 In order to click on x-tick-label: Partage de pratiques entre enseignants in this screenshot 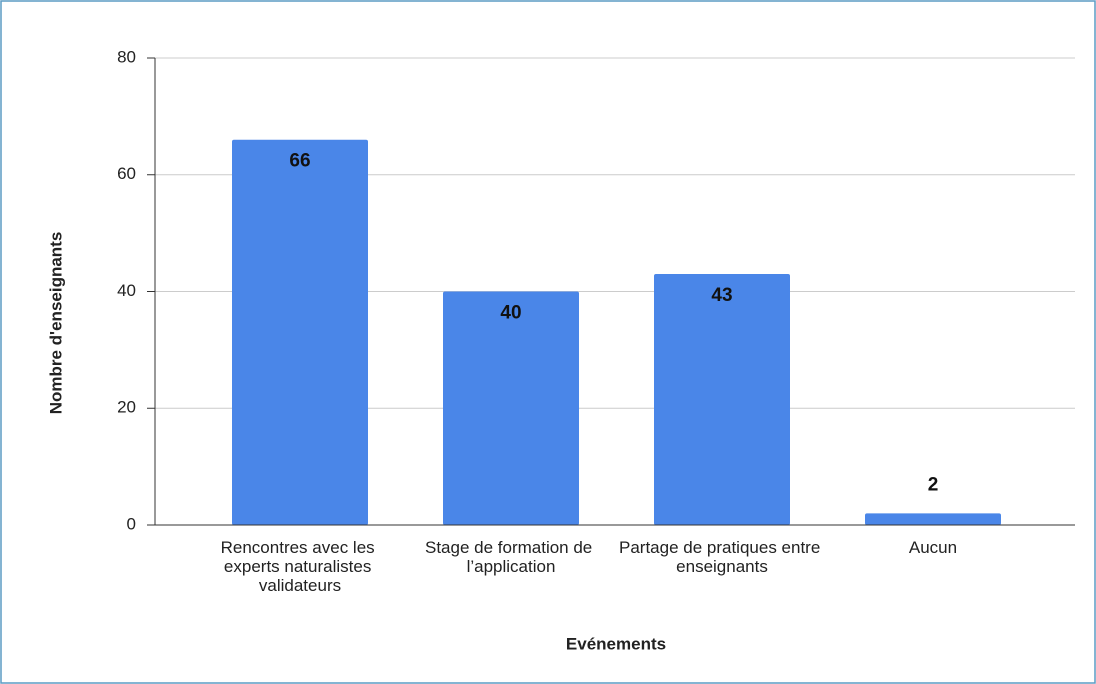, I will do `click(722, 557)`.